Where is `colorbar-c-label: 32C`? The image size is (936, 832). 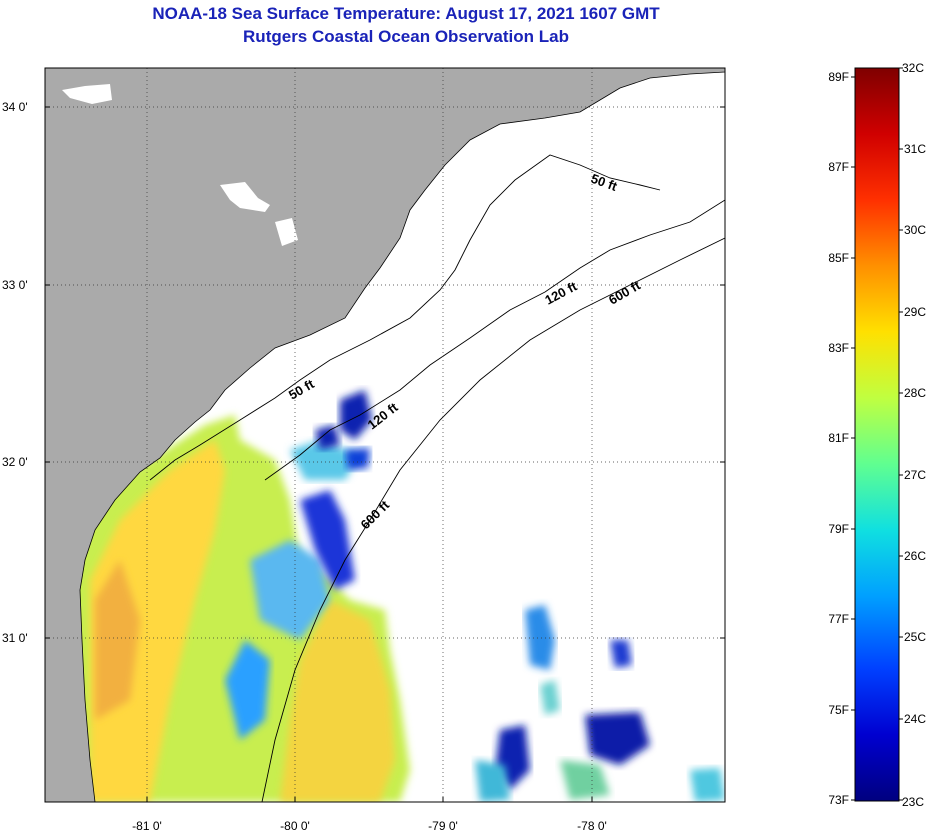 colorbar-c-label: 32C is located at coordinates (913, 68).